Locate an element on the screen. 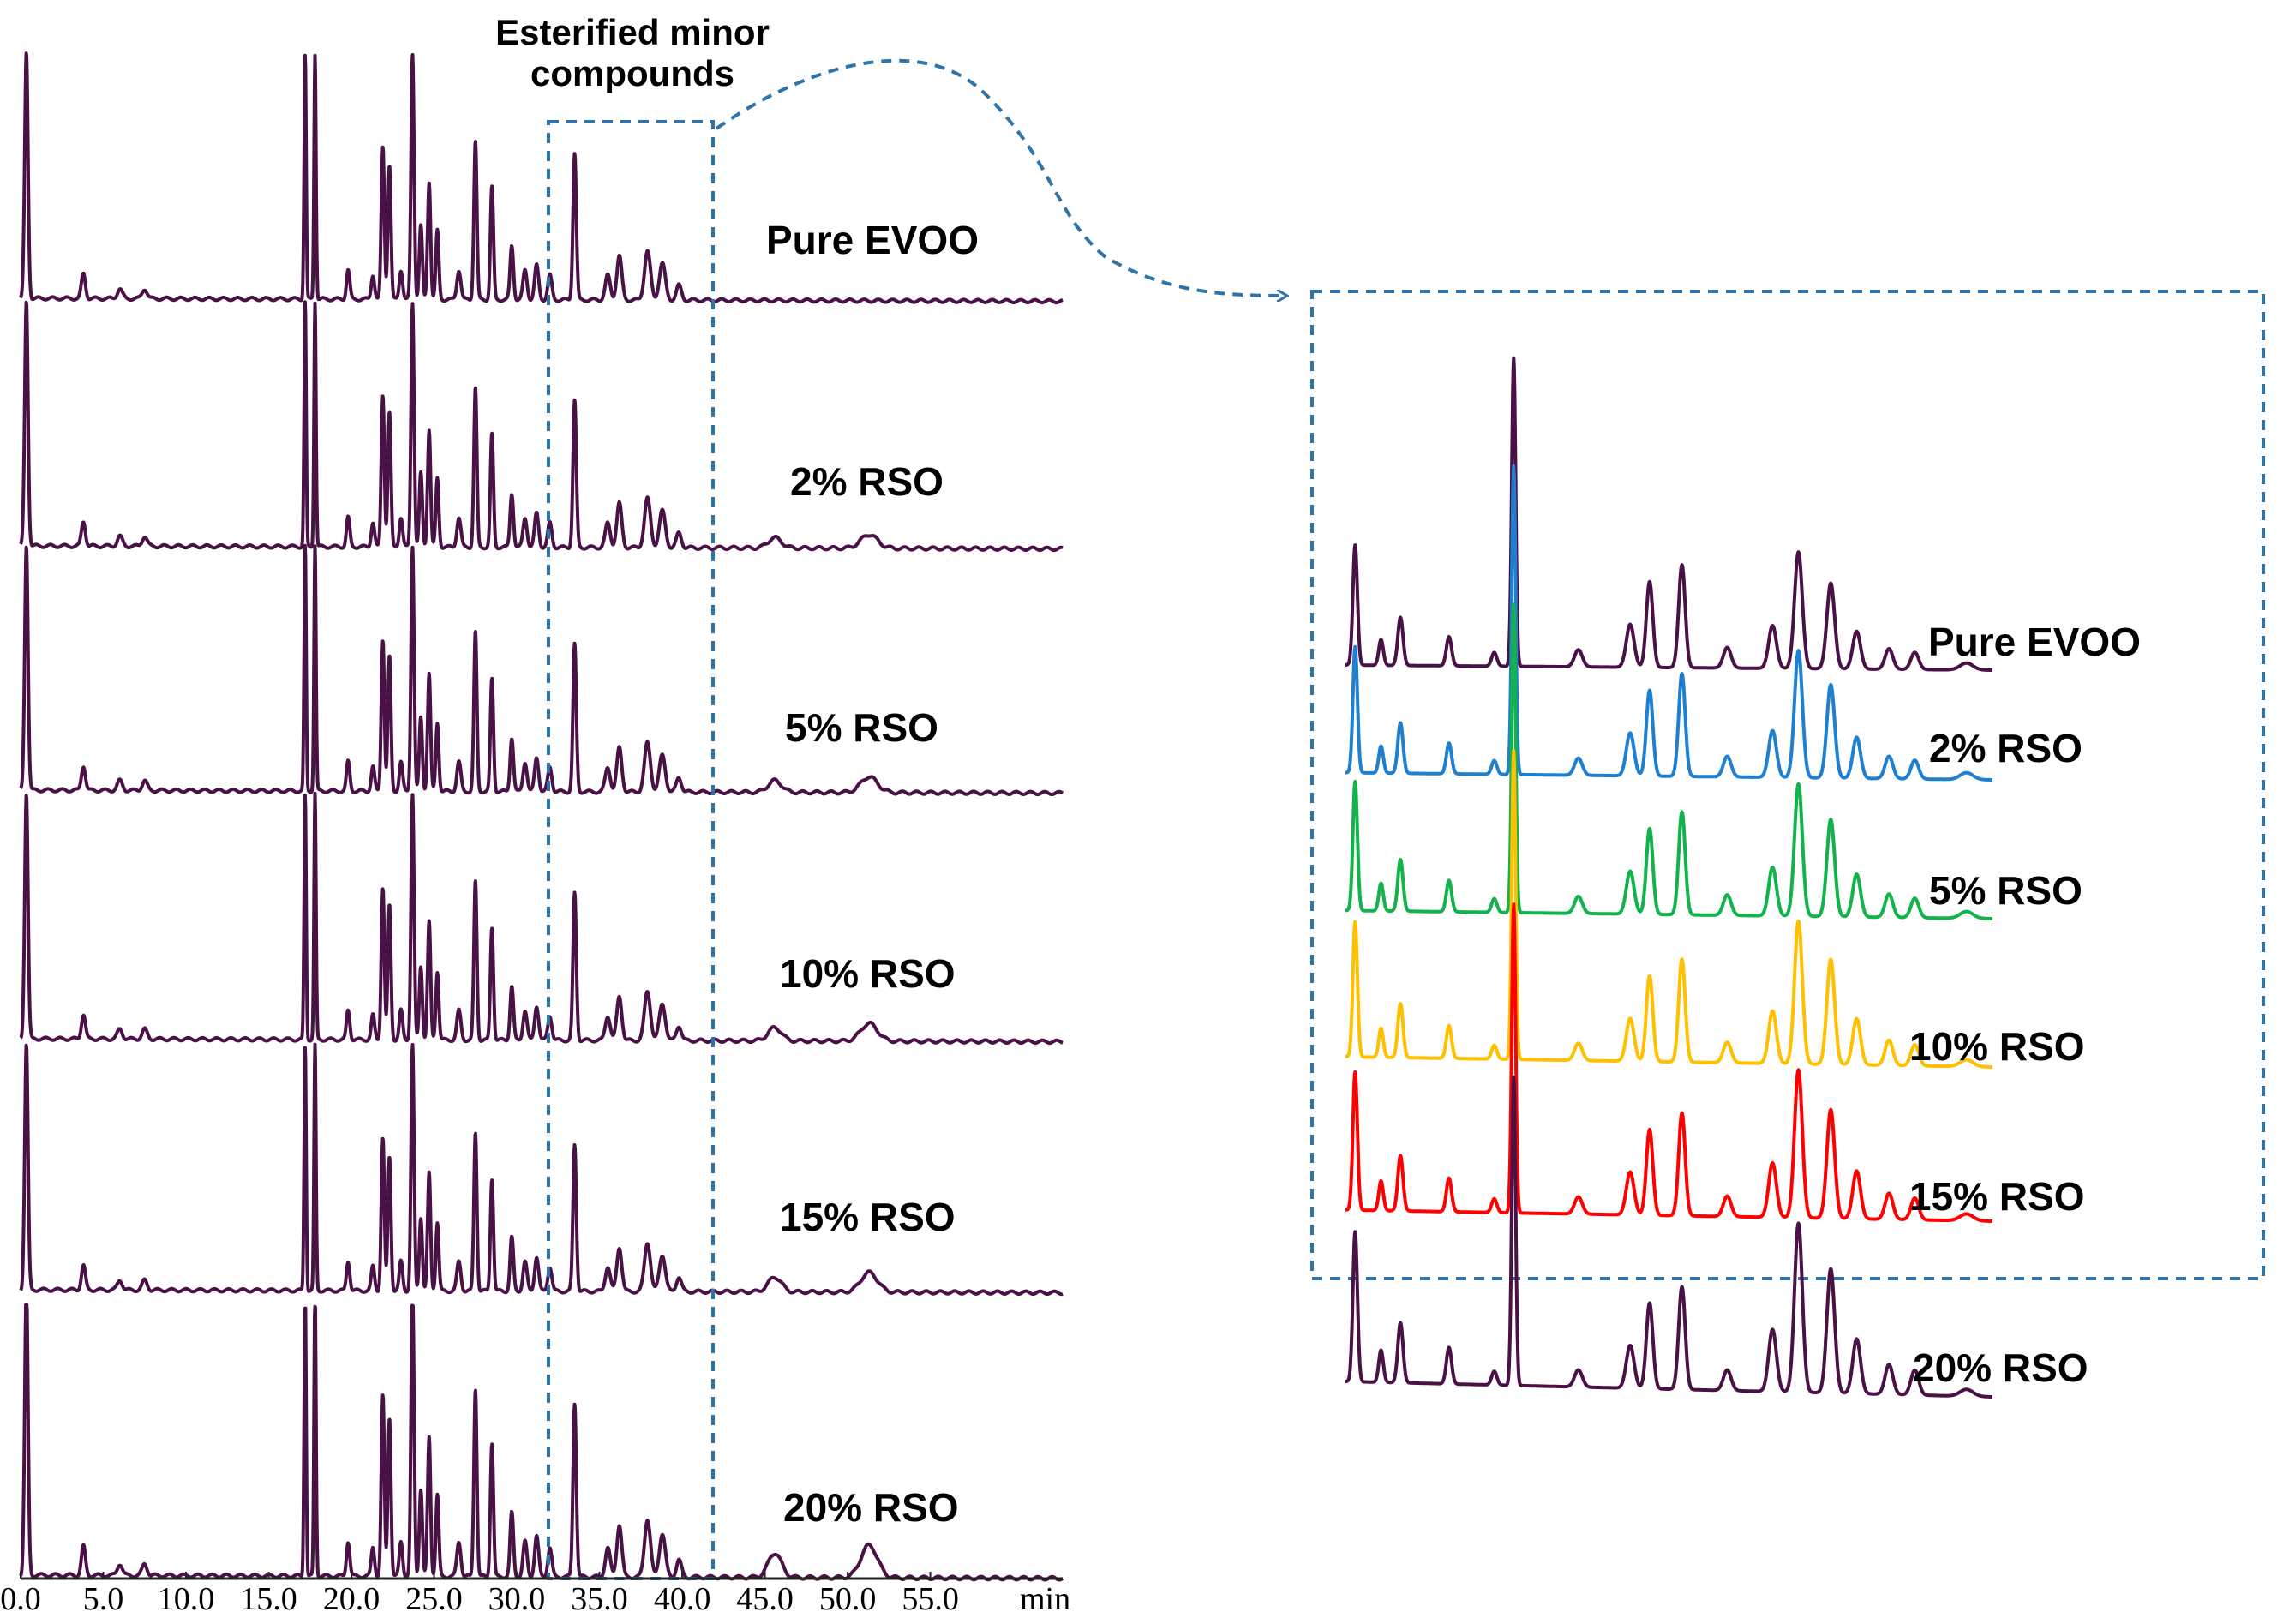 The height and width of the screenshot is (1624, 2277). esterified-annotation: Esterified minor compounds is located at coordinates (632, 52).